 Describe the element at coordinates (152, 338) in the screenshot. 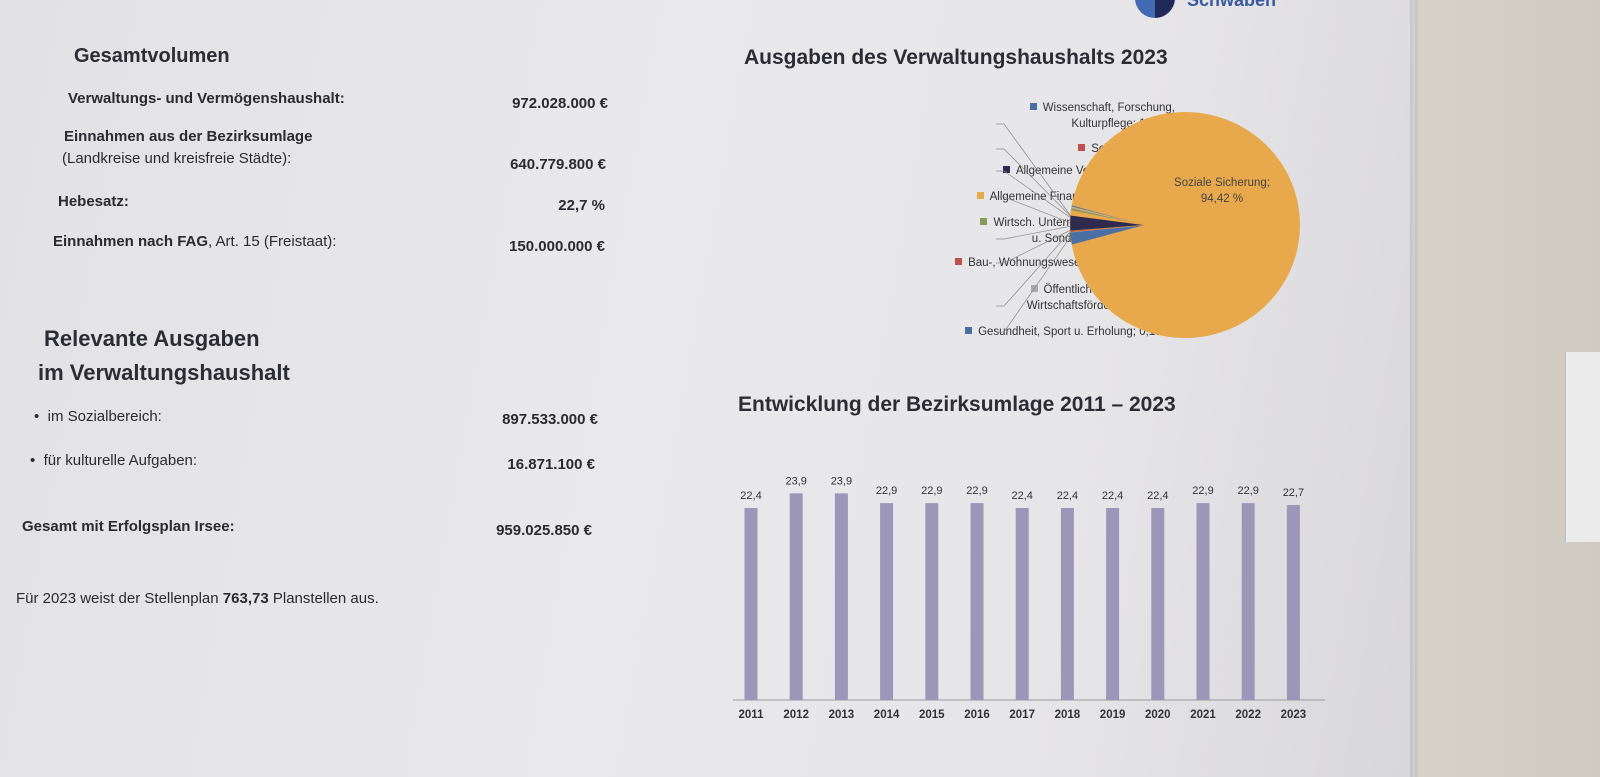

I see `ausgaben-heading-line1: Relevante Ausgaben` at that location.